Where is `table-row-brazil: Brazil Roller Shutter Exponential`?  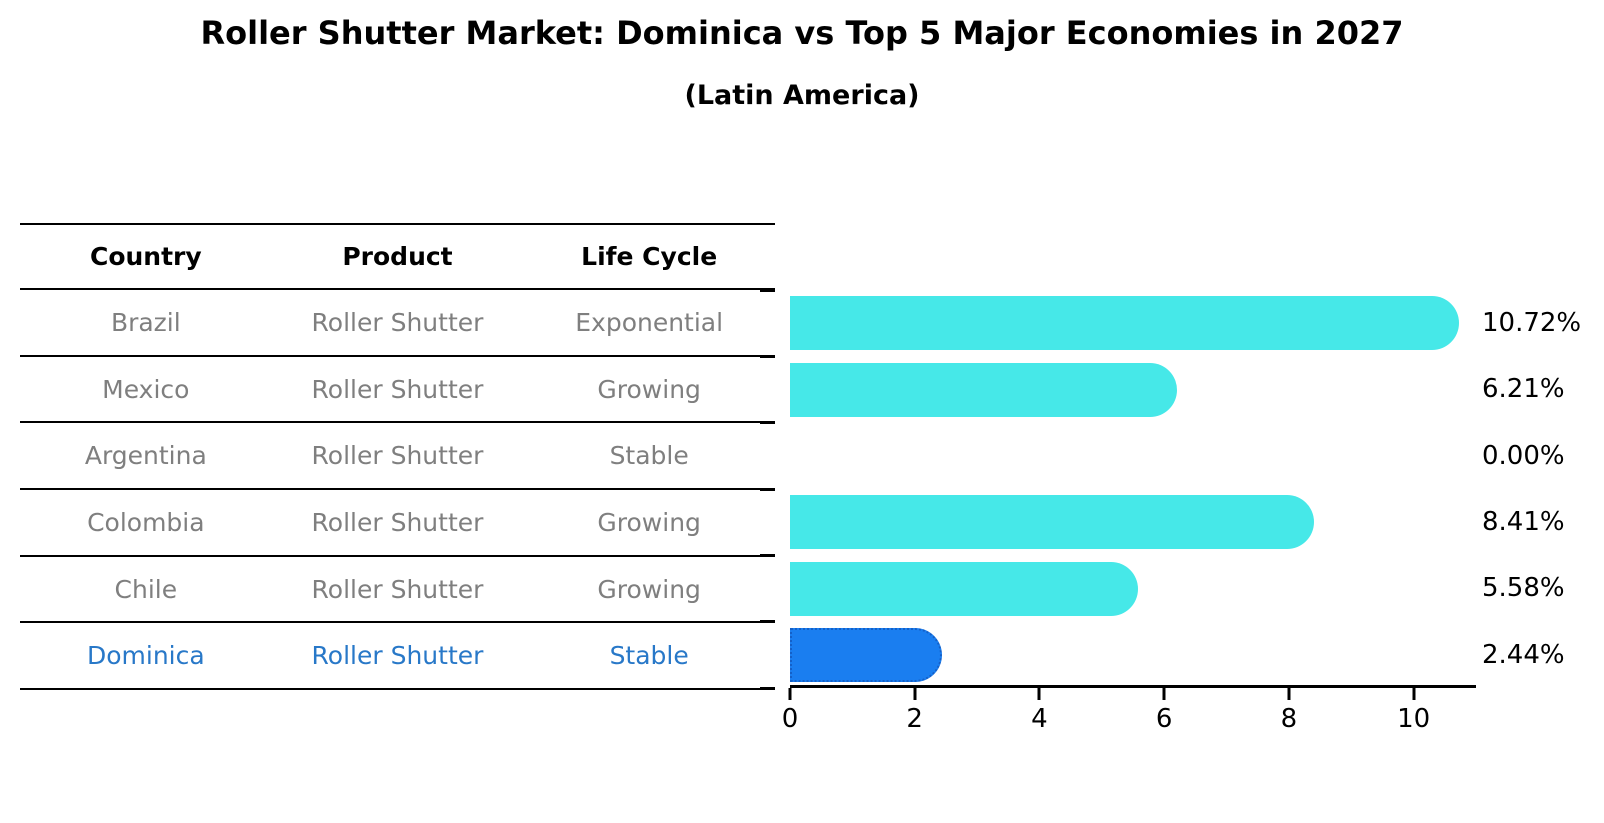
table-row-brazil: Brazil Roller Shutter Exponential is located at coordinates (397, 323).